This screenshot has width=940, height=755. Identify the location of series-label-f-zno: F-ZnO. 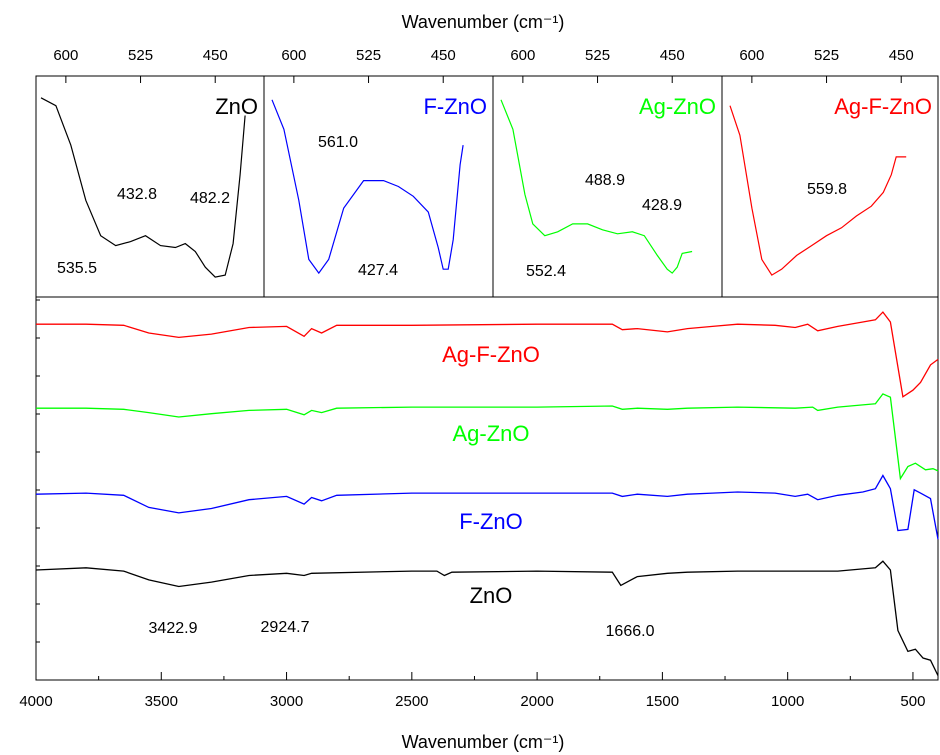
(491, 521).